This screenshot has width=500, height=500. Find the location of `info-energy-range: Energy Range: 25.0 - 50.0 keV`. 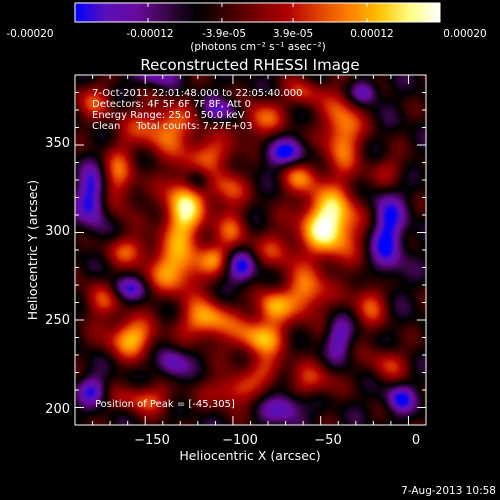

info-energy-range: Energy Range: 25.0 - 50.0 keV is located at coordinates (168, 115).